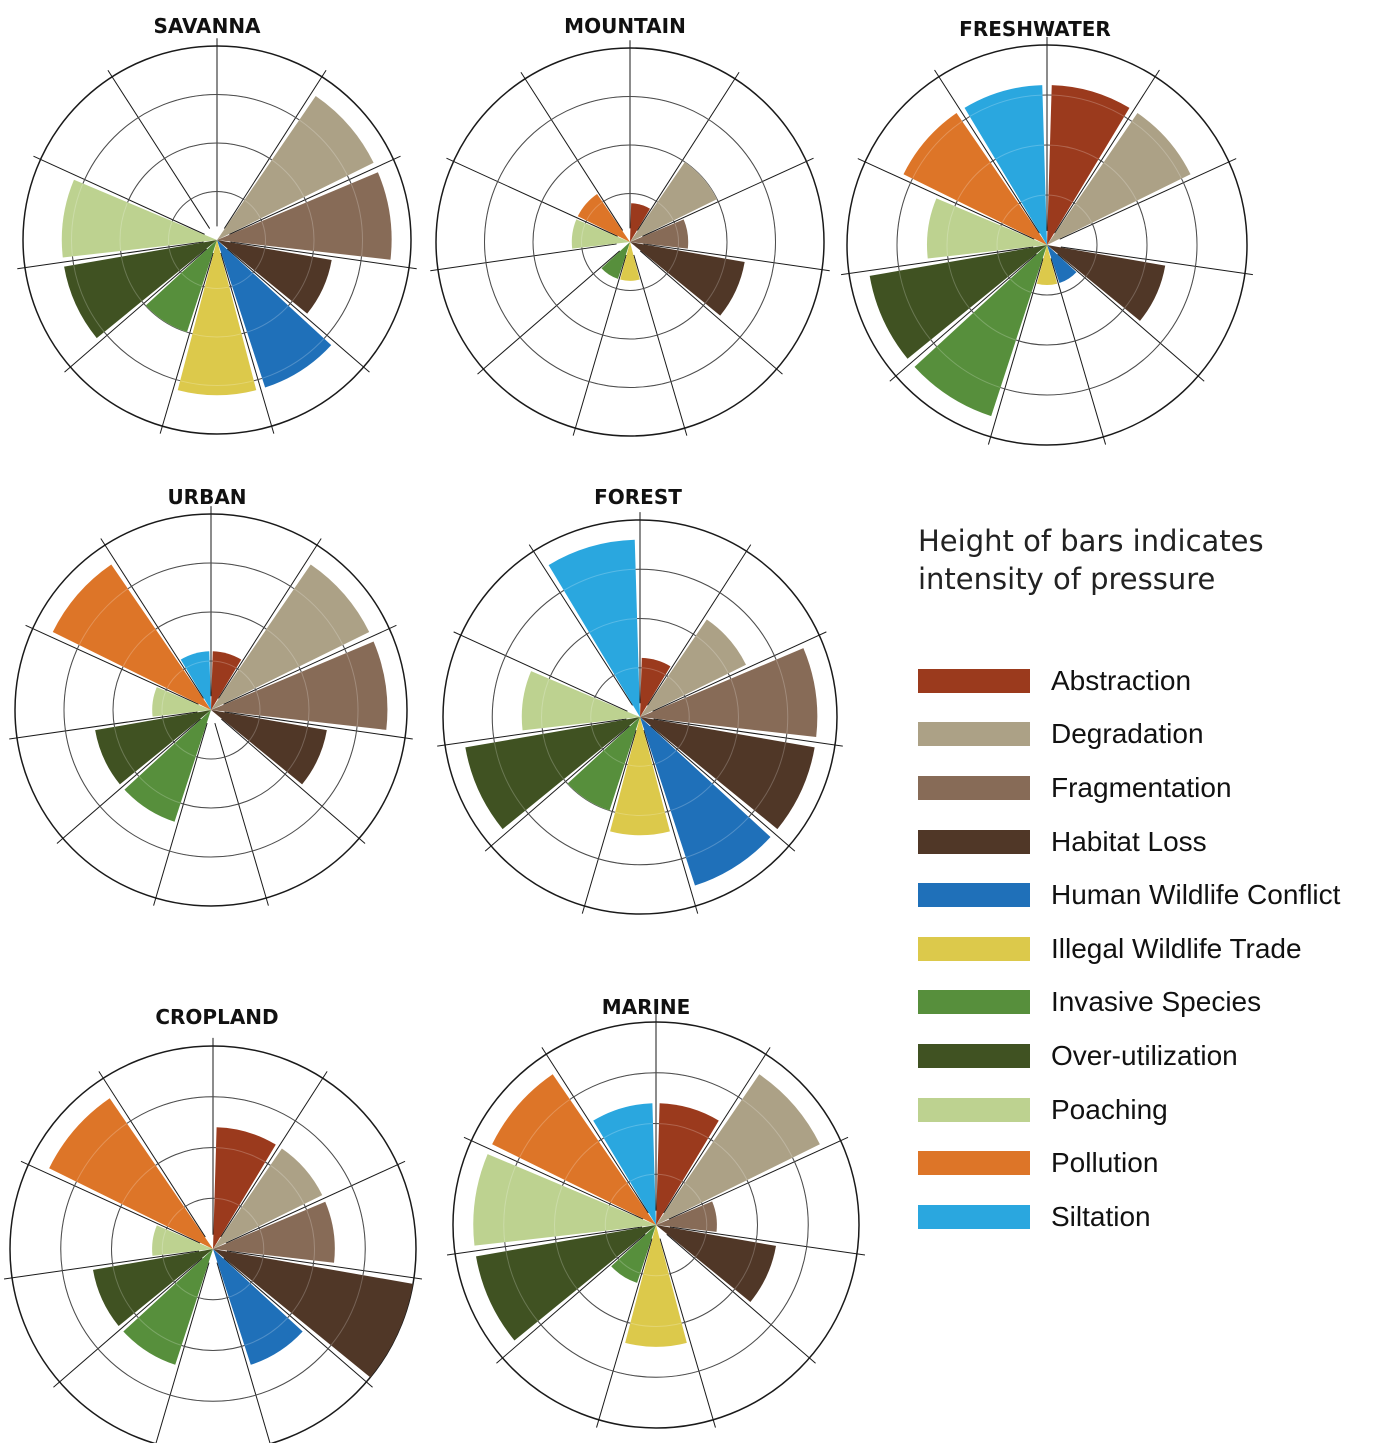 The image size is (1388, 1443). I want to click on freshwater-bar-invasive-species, so click(980, 331).